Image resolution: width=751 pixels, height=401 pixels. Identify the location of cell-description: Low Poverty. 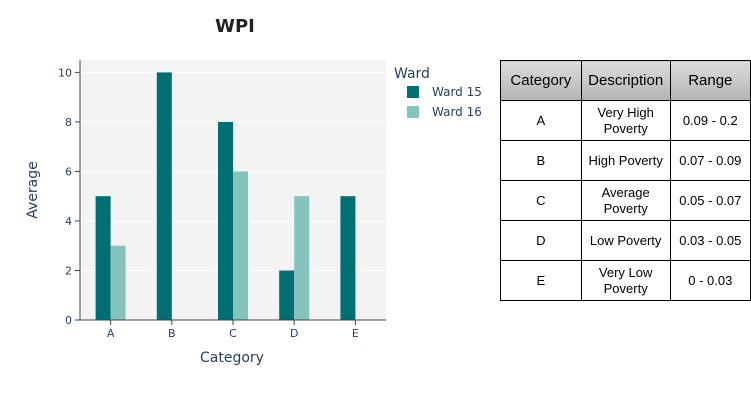
(625, 240).